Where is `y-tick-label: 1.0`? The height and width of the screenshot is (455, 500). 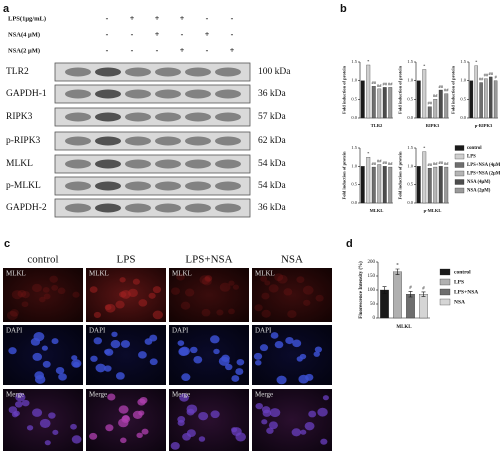 y-tick-label: 1.0 is located at coordinates (410, 80).